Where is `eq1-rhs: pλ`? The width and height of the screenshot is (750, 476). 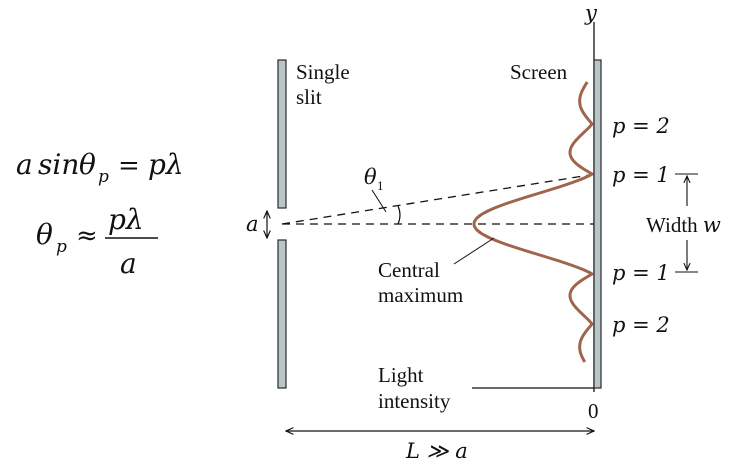
eq1-rhs: pλ is located at coordinates (166, 164).